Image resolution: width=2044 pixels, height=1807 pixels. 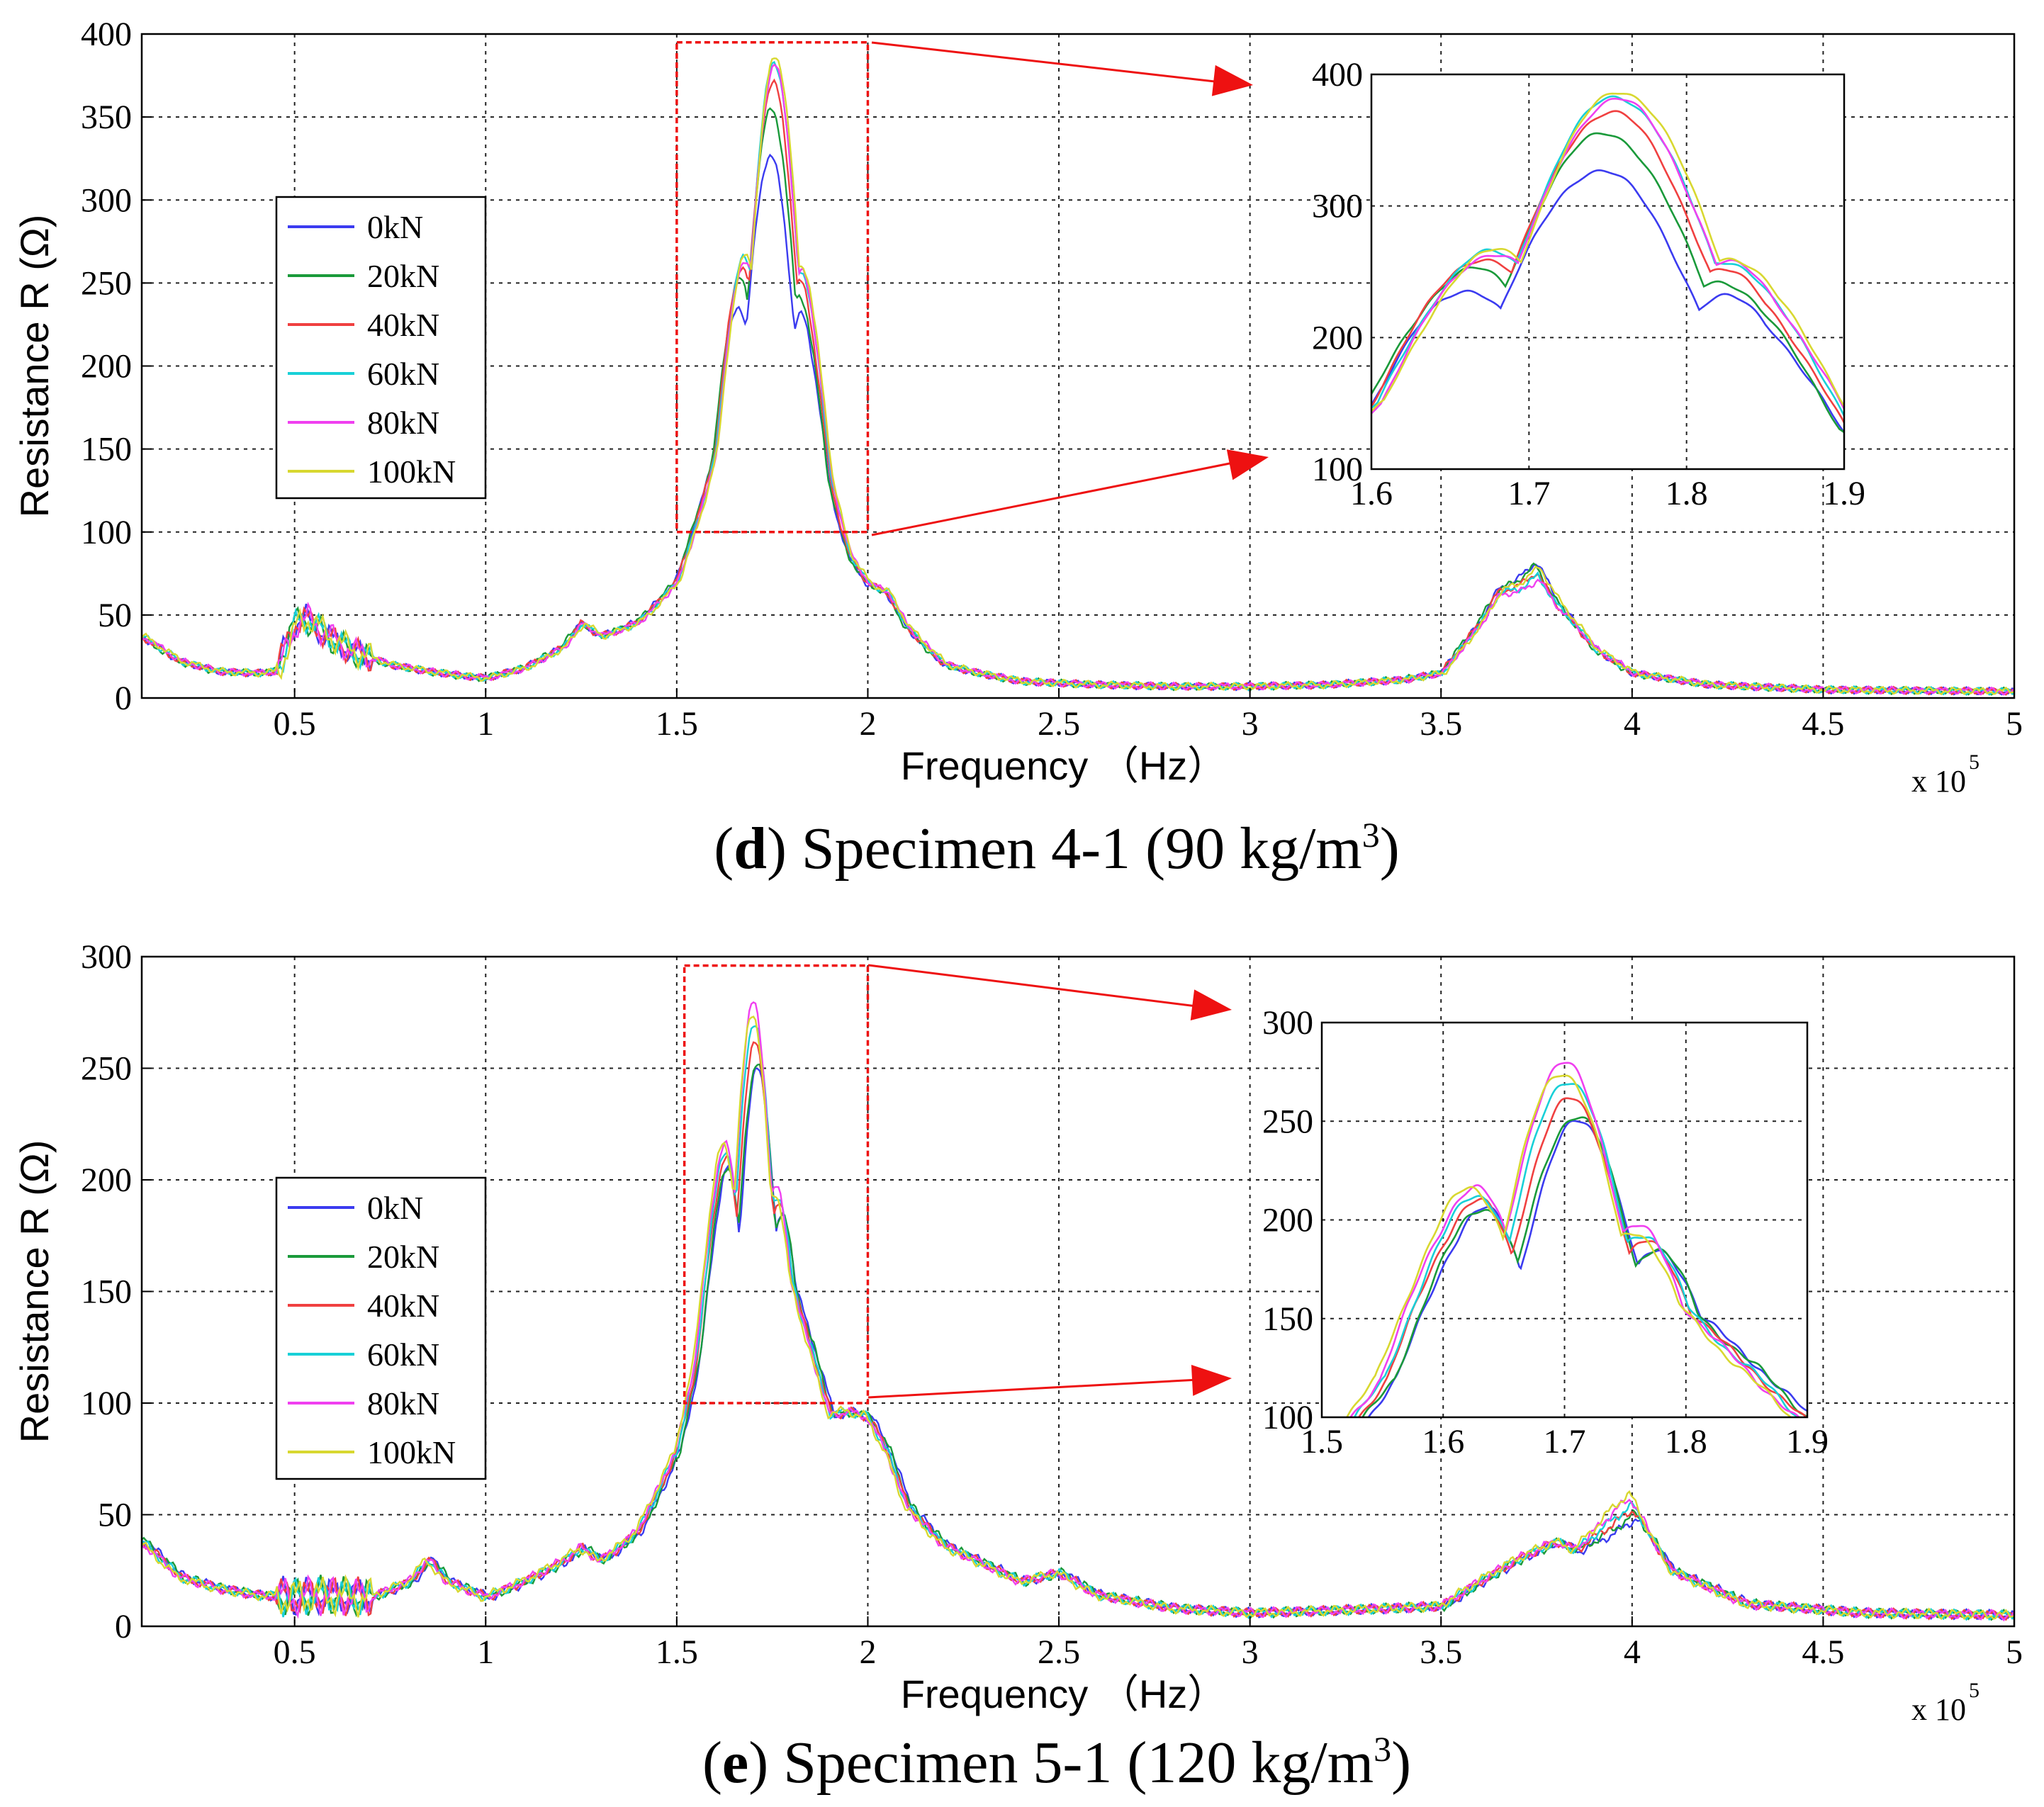 I want to click on x-multiplier-exponent: 5, so click(x=1974, y=1691).